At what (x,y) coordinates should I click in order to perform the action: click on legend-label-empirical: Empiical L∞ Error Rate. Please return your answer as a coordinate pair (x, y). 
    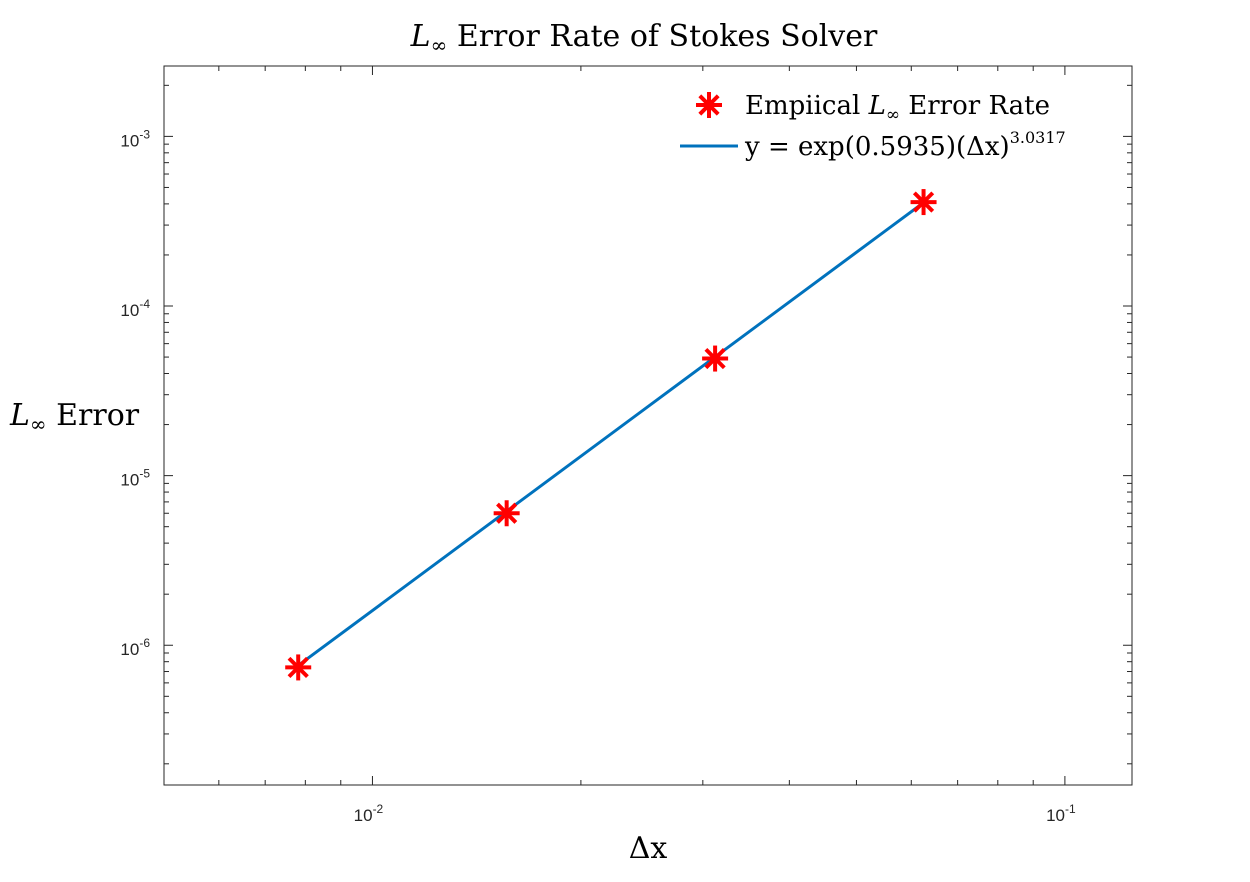
    Looking at the image, I should click on (897, 108).